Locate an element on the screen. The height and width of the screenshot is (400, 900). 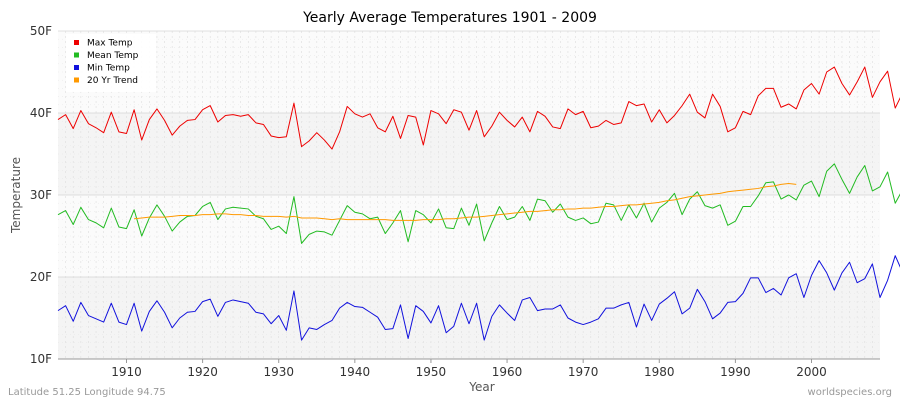
x-tick-label: 2000 is located at coordinates (811, 372).